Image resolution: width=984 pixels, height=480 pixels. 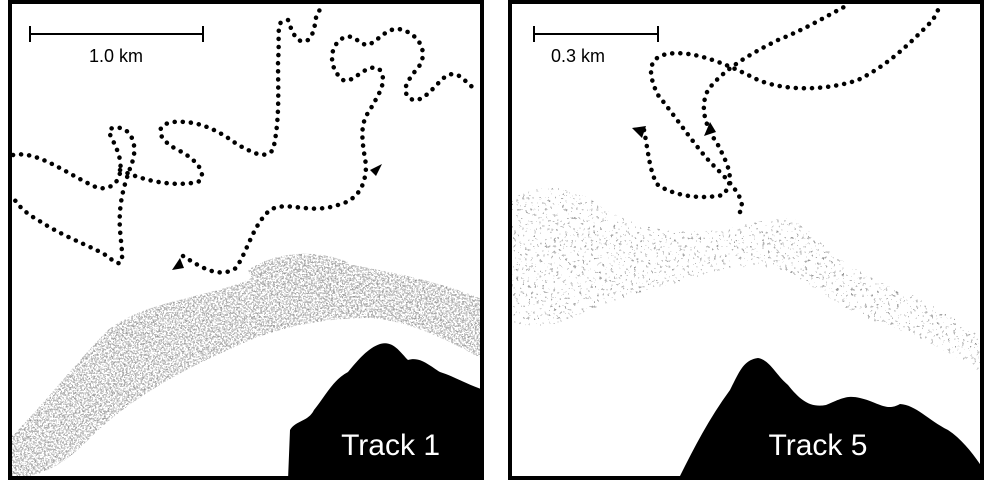 I want to click on scale-bar-label: 1.0 km, so click(x=116, y=56).